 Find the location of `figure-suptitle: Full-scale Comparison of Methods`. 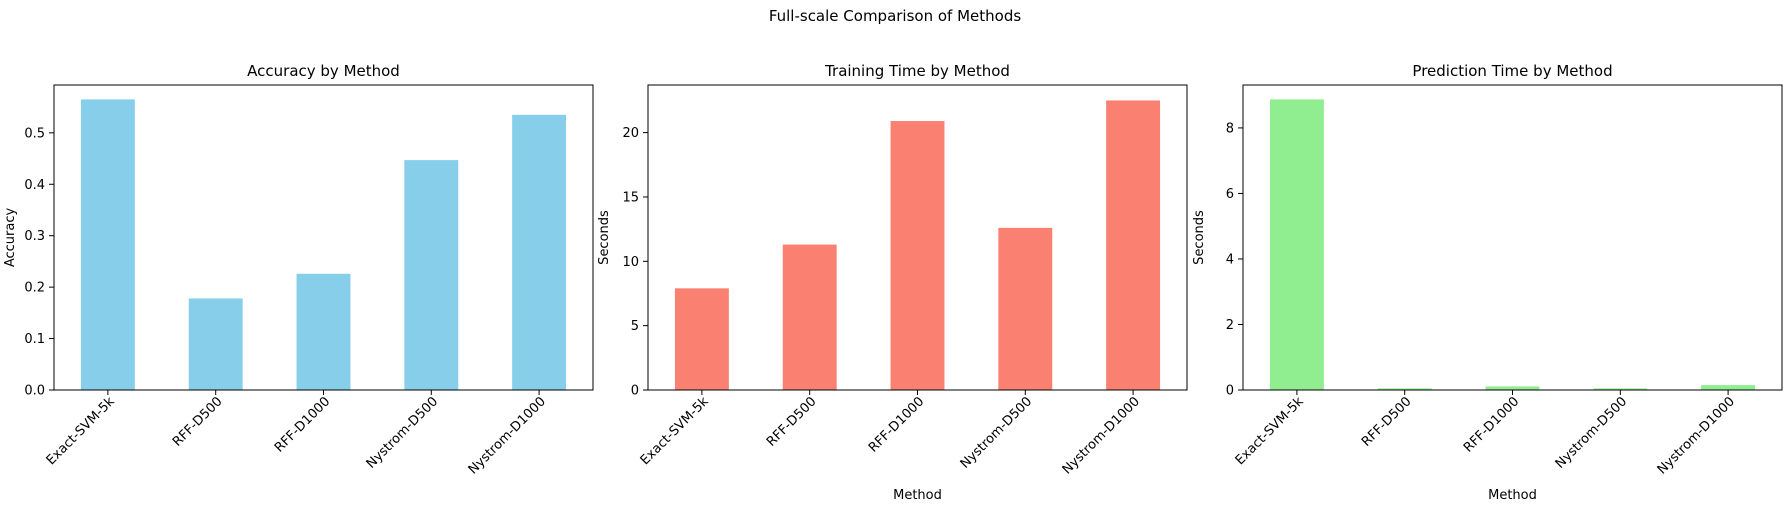

figure-suptitle: Full-scale Comparison of Methods is located at coordinates (895, 16).